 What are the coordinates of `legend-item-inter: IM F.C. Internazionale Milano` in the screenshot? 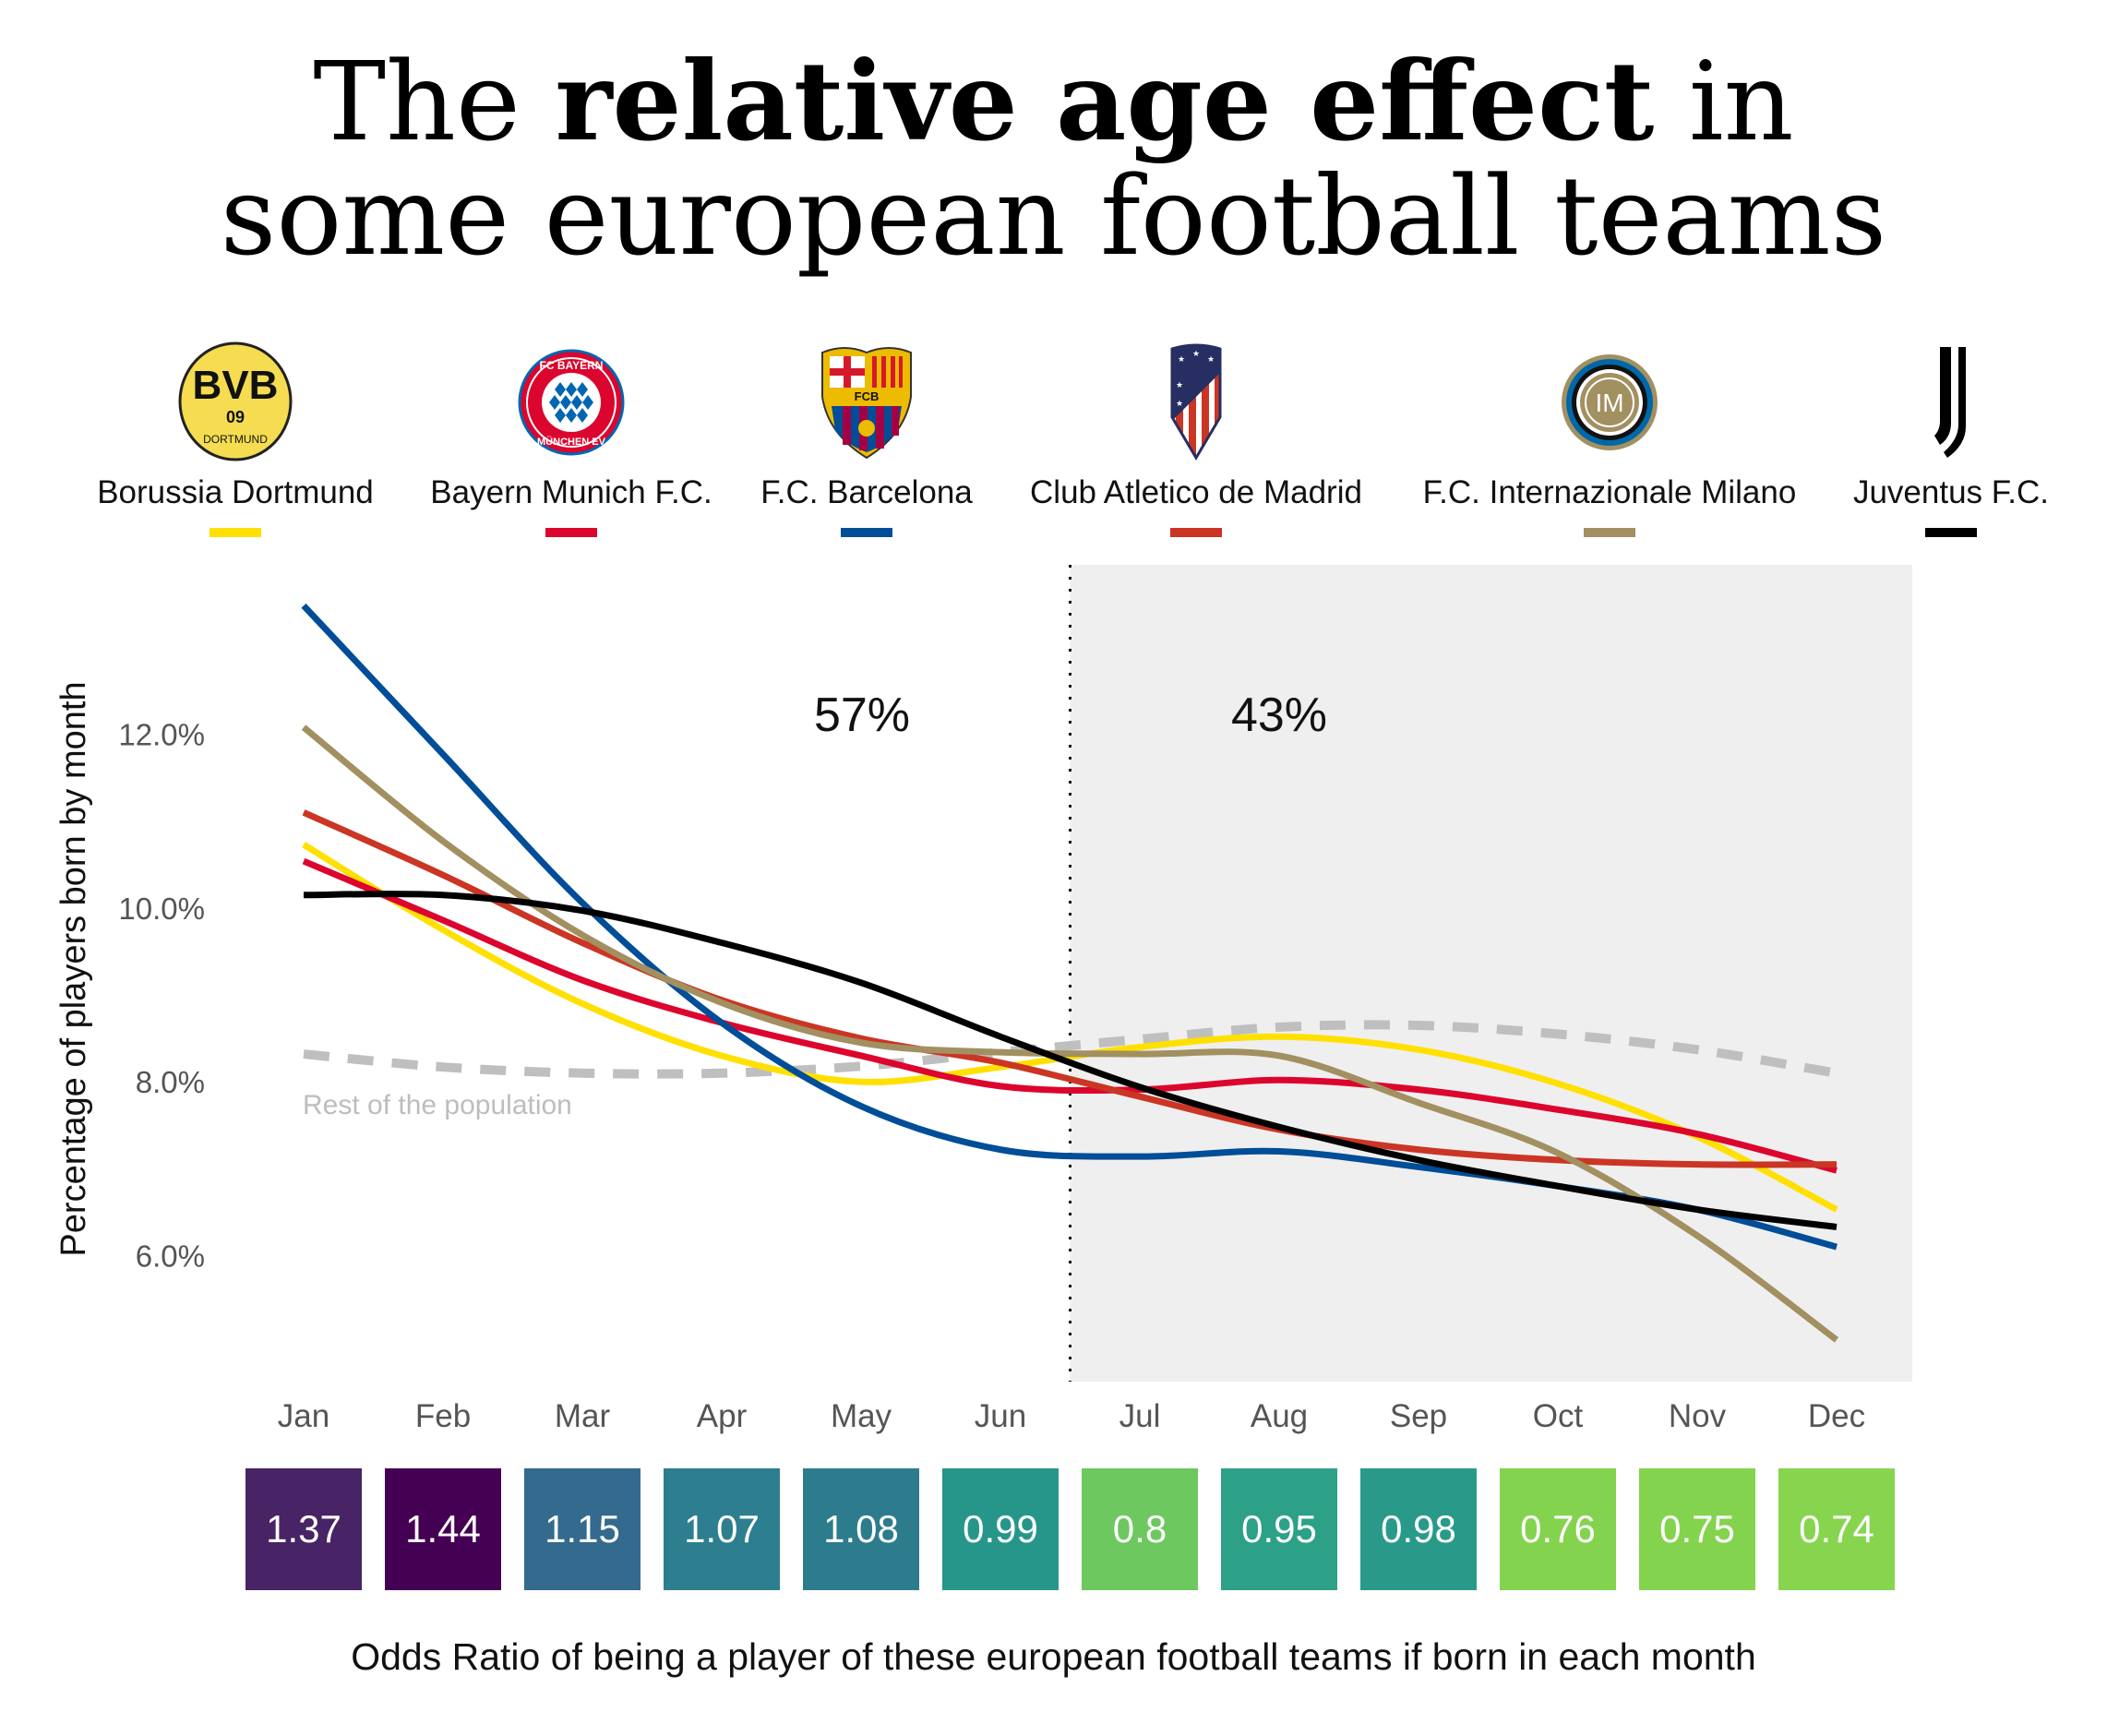 It's located at (1610, 439).